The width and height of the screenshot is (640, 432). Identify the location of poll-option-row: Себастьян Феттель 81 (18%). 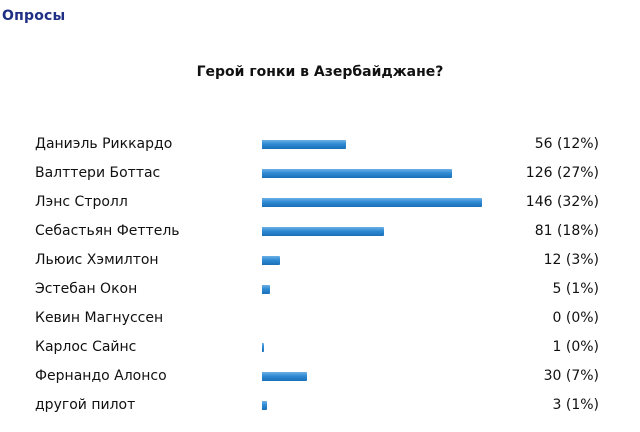
(320, 233).